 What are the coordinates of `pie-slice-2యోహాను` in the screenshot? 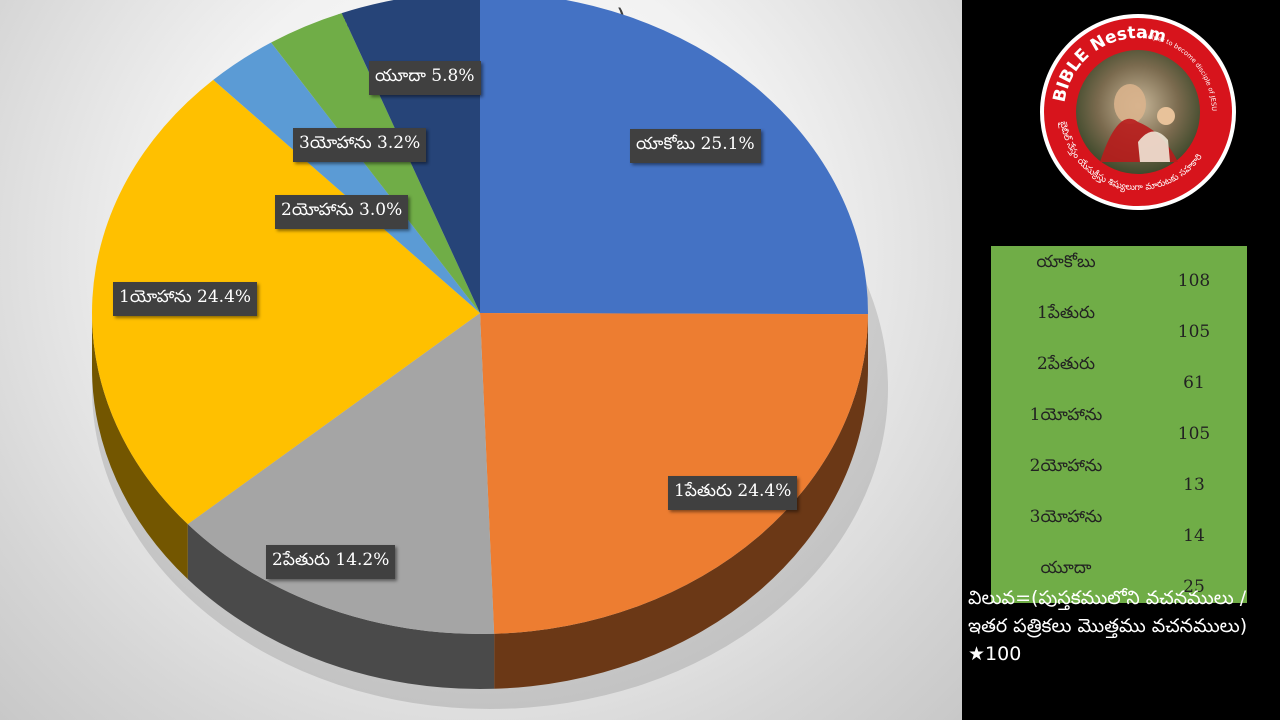 It's located at (347, 178).